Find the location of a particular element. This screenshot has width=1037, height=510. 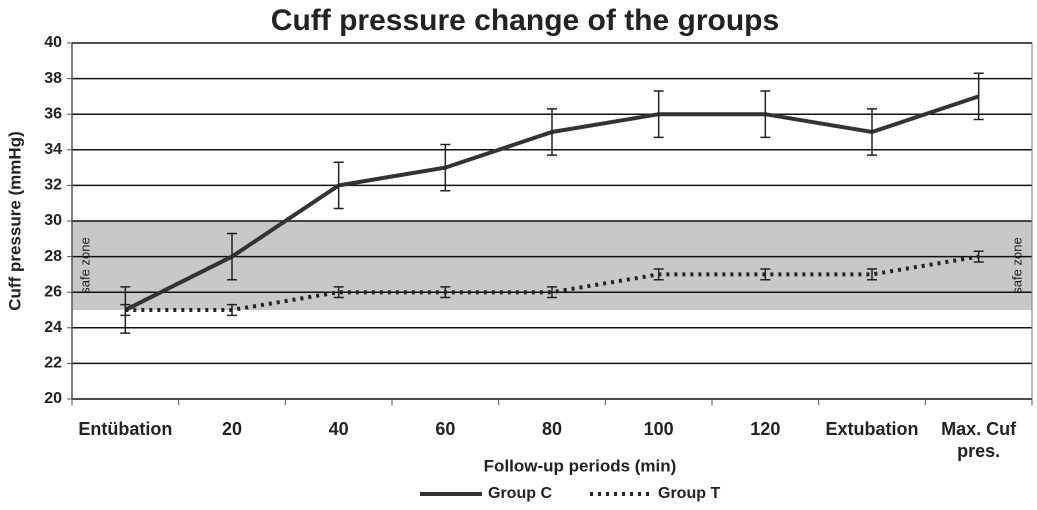

y-tick-label: 36 is located at coordinates (53, 113).